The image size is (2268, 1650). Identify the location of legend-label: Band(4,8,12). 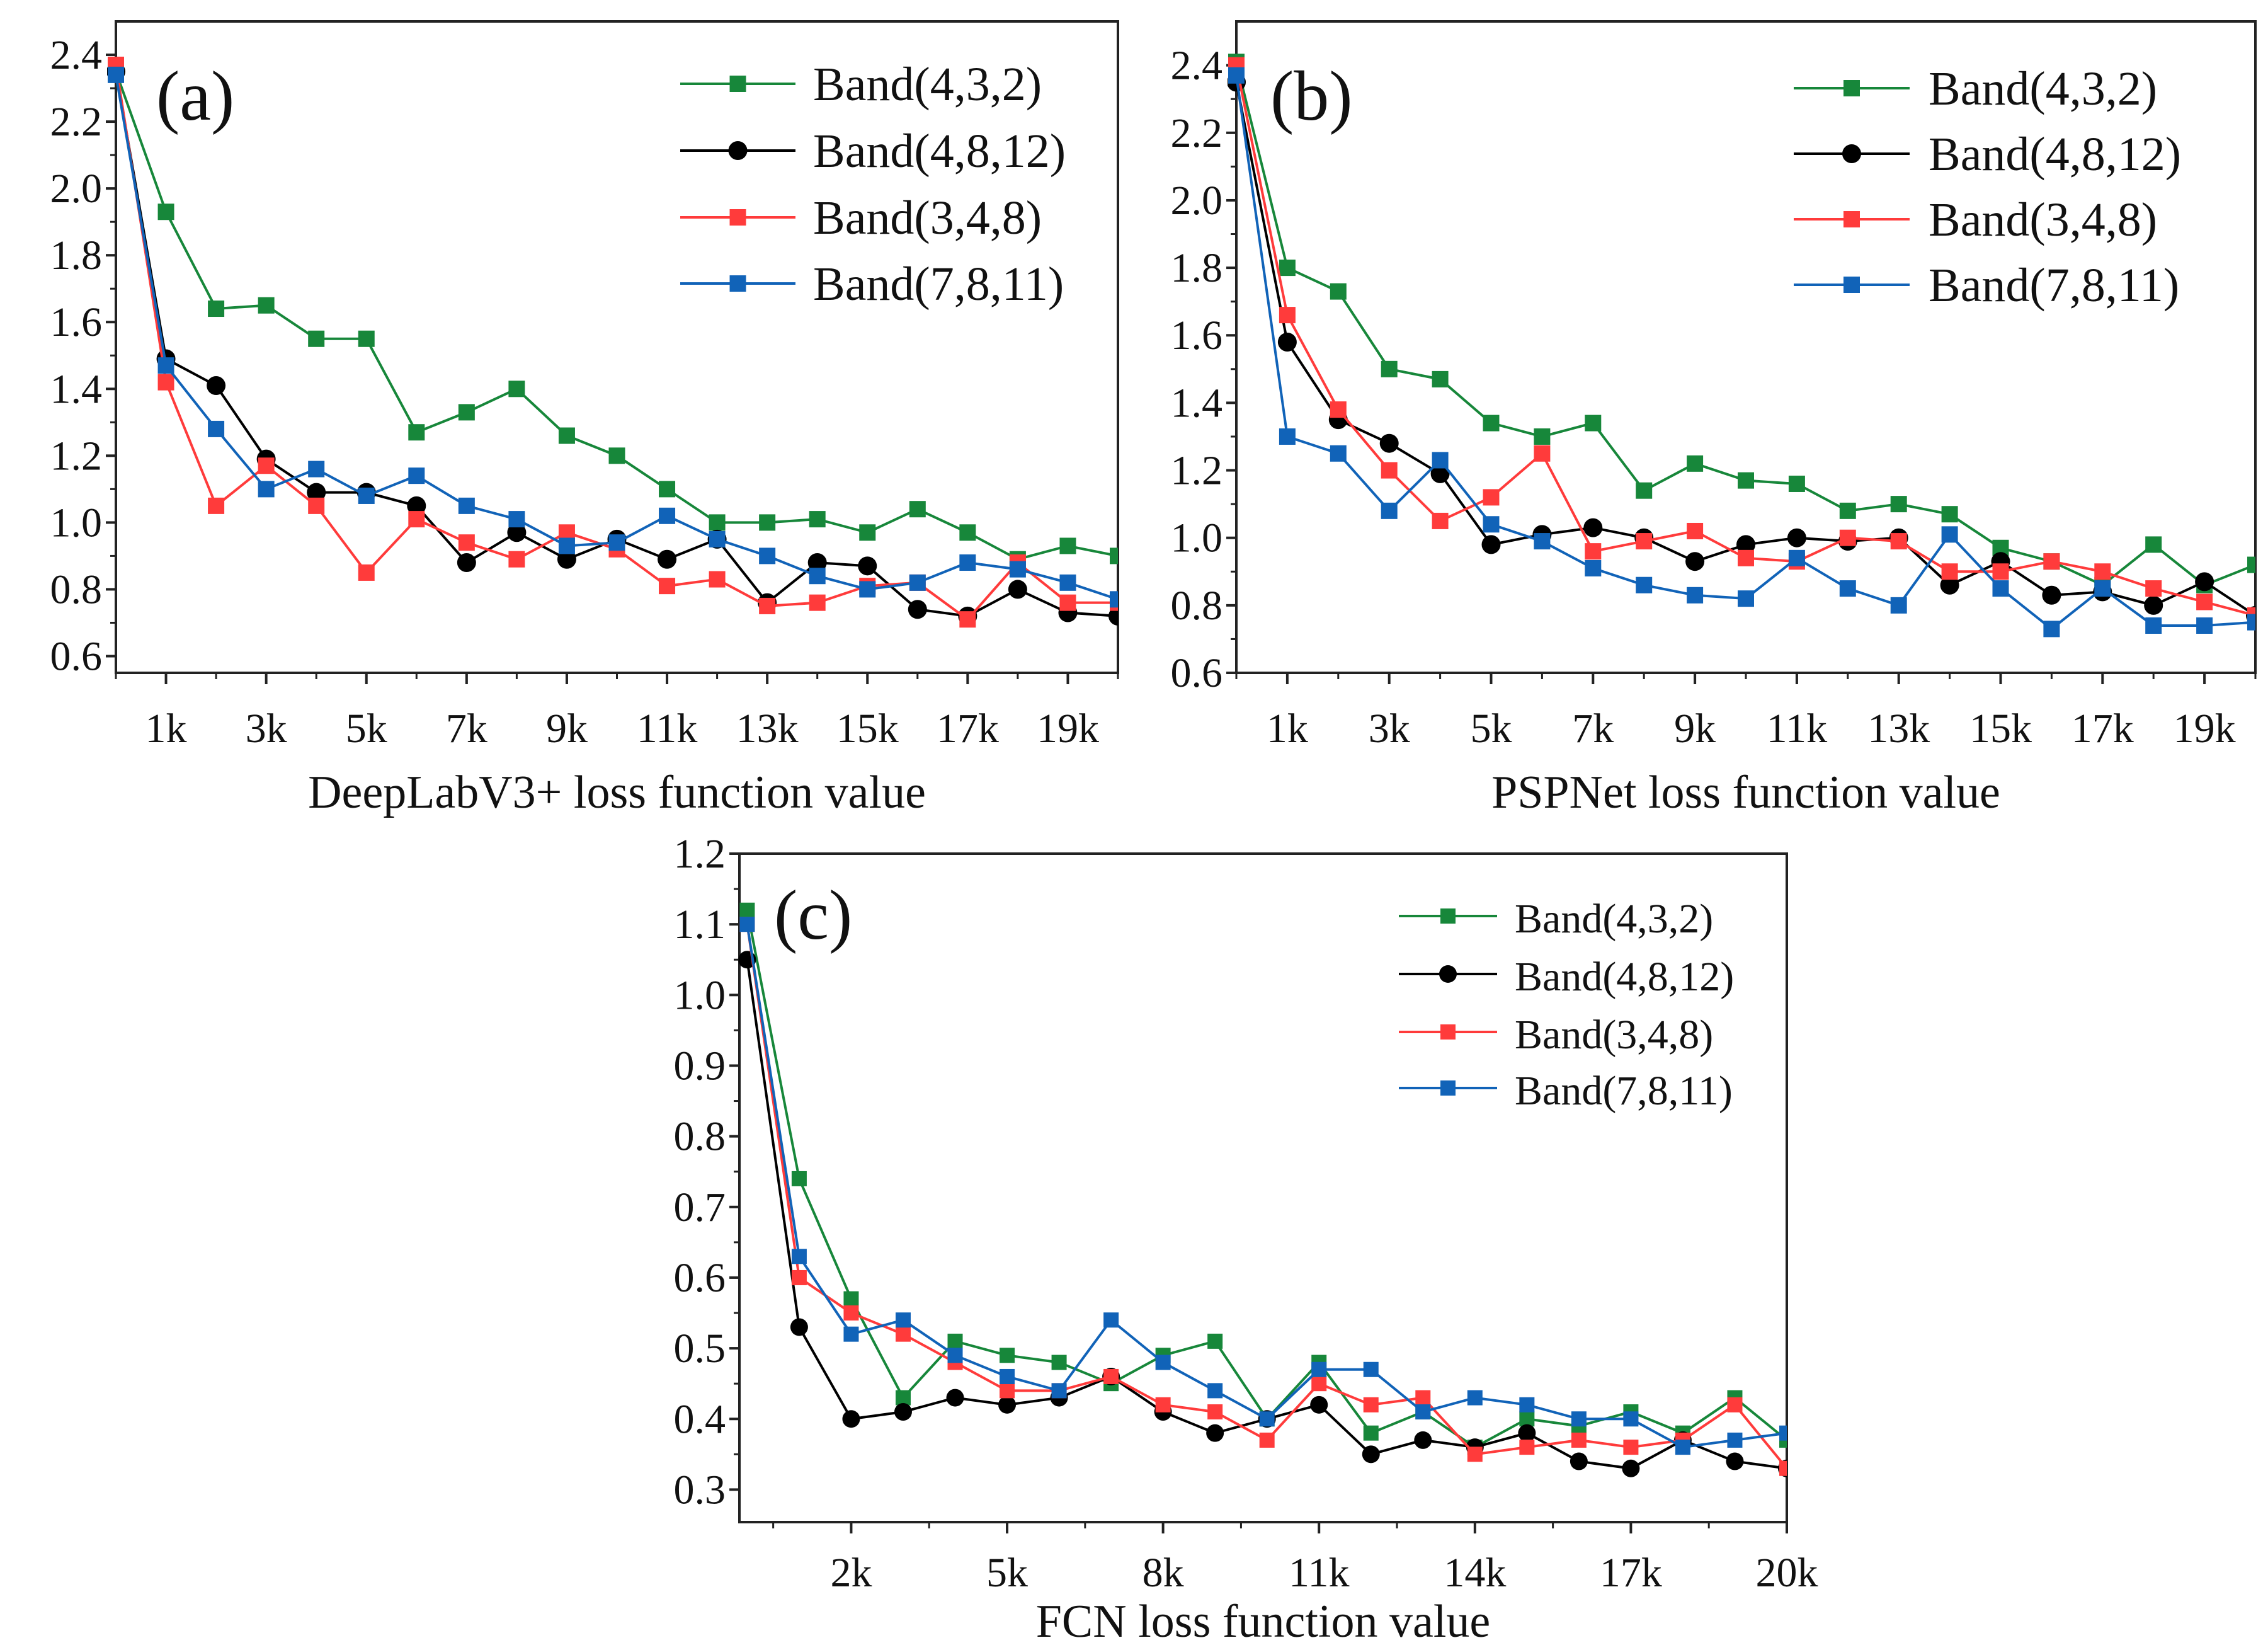
(2055, 154).